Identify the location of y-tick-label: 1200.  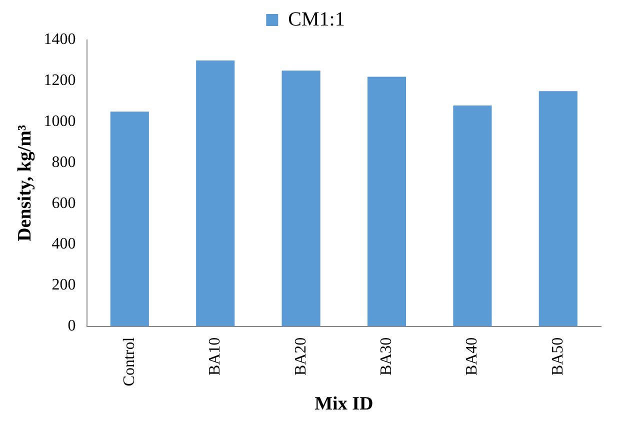
(60, 81).